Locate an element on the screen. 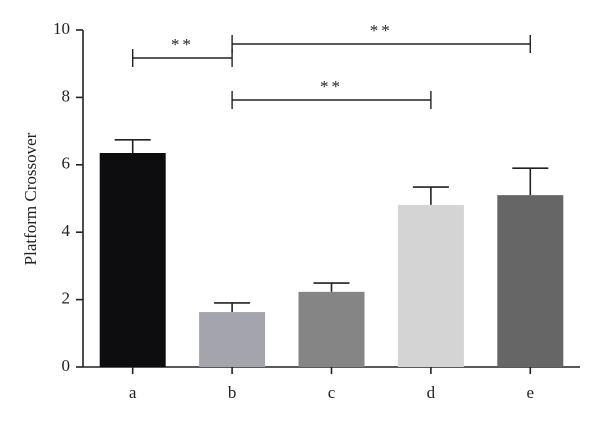 This screenshot has height=423, width=600. y-tick-label: 8 is located at coordinates (66, 95).